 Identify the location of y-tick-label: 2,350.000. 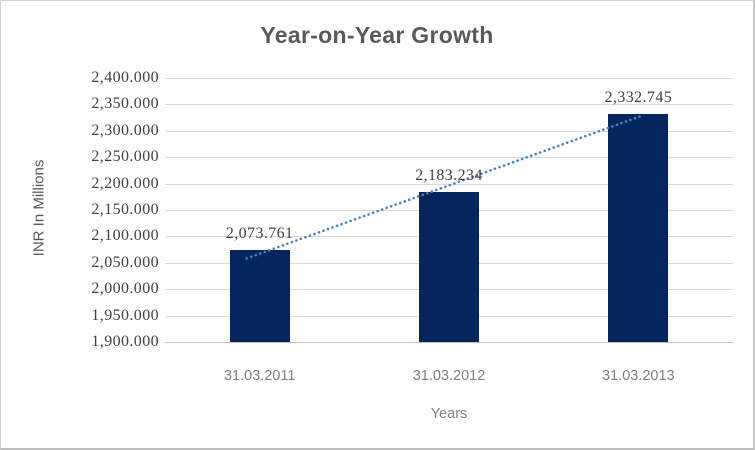
(125, 104).